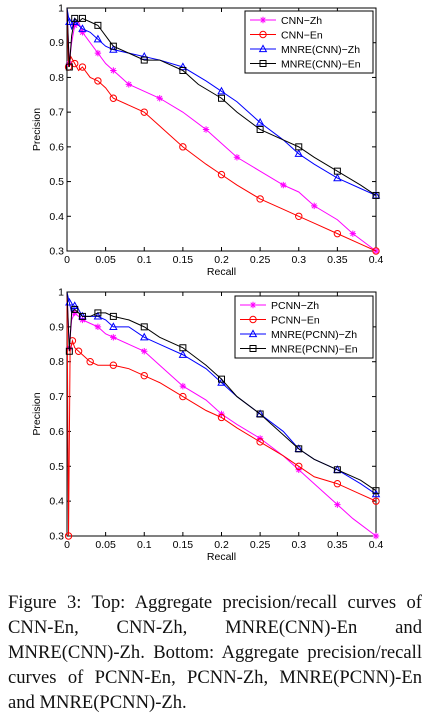 The height and width of the screenshot is (721, 430). What do you see at coordinates (337, 545) in the screenshot?
I see `x-tick-label: 0.35` at bounding box center [337, 545].